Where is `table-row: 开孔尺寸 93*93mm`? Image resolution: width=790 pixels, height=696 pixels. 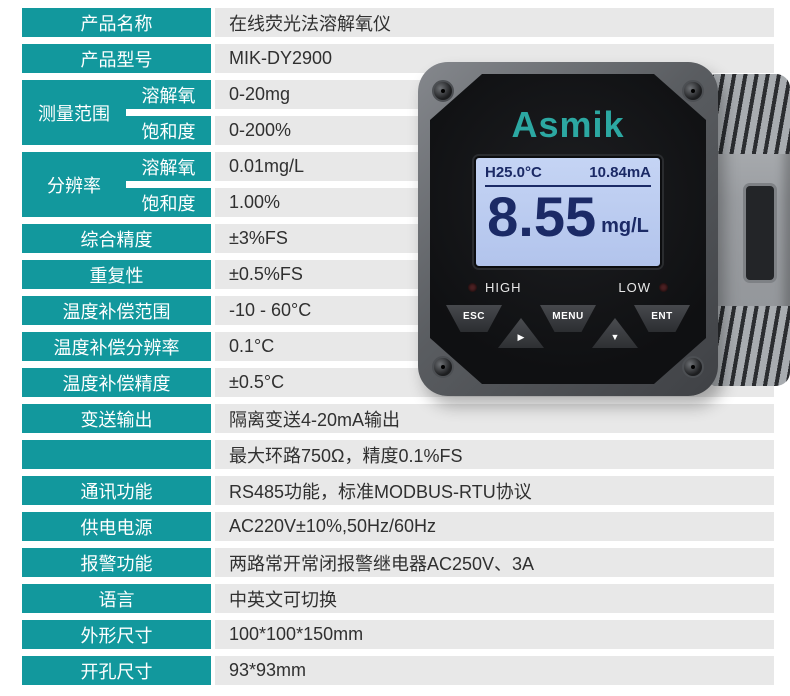 table-row: 开孔尺寸 93*93mm is located at coordinates (406, 670).